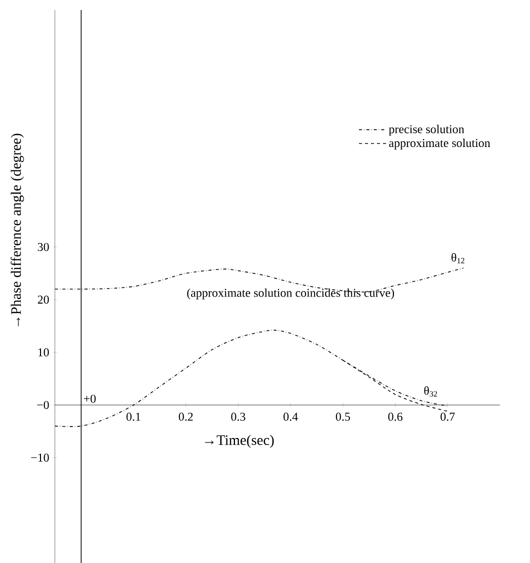 This screenshot has width=530, height=563. I want to click on legend-label: approximate solution, so click(439, 144).